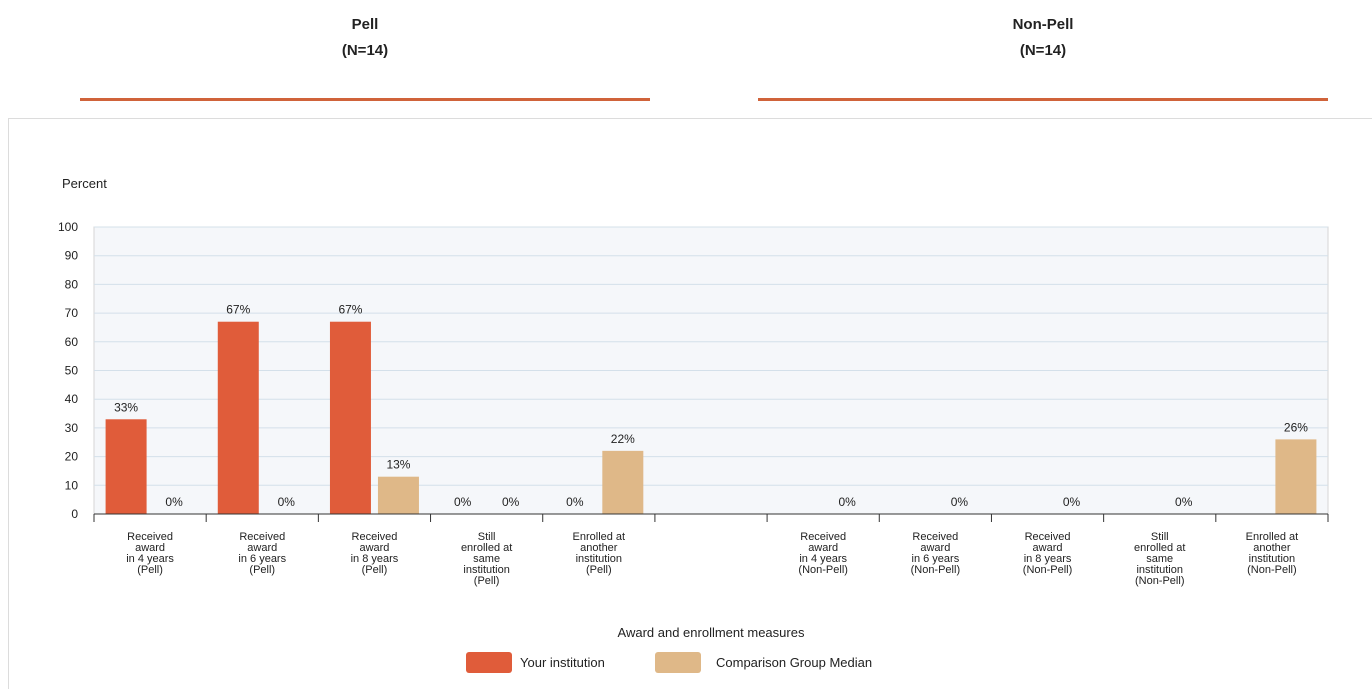  What do you see at coordinates (72, 485) in the screenshot?
I see `y-tick-label: 10` at bounding box center [72, 485].